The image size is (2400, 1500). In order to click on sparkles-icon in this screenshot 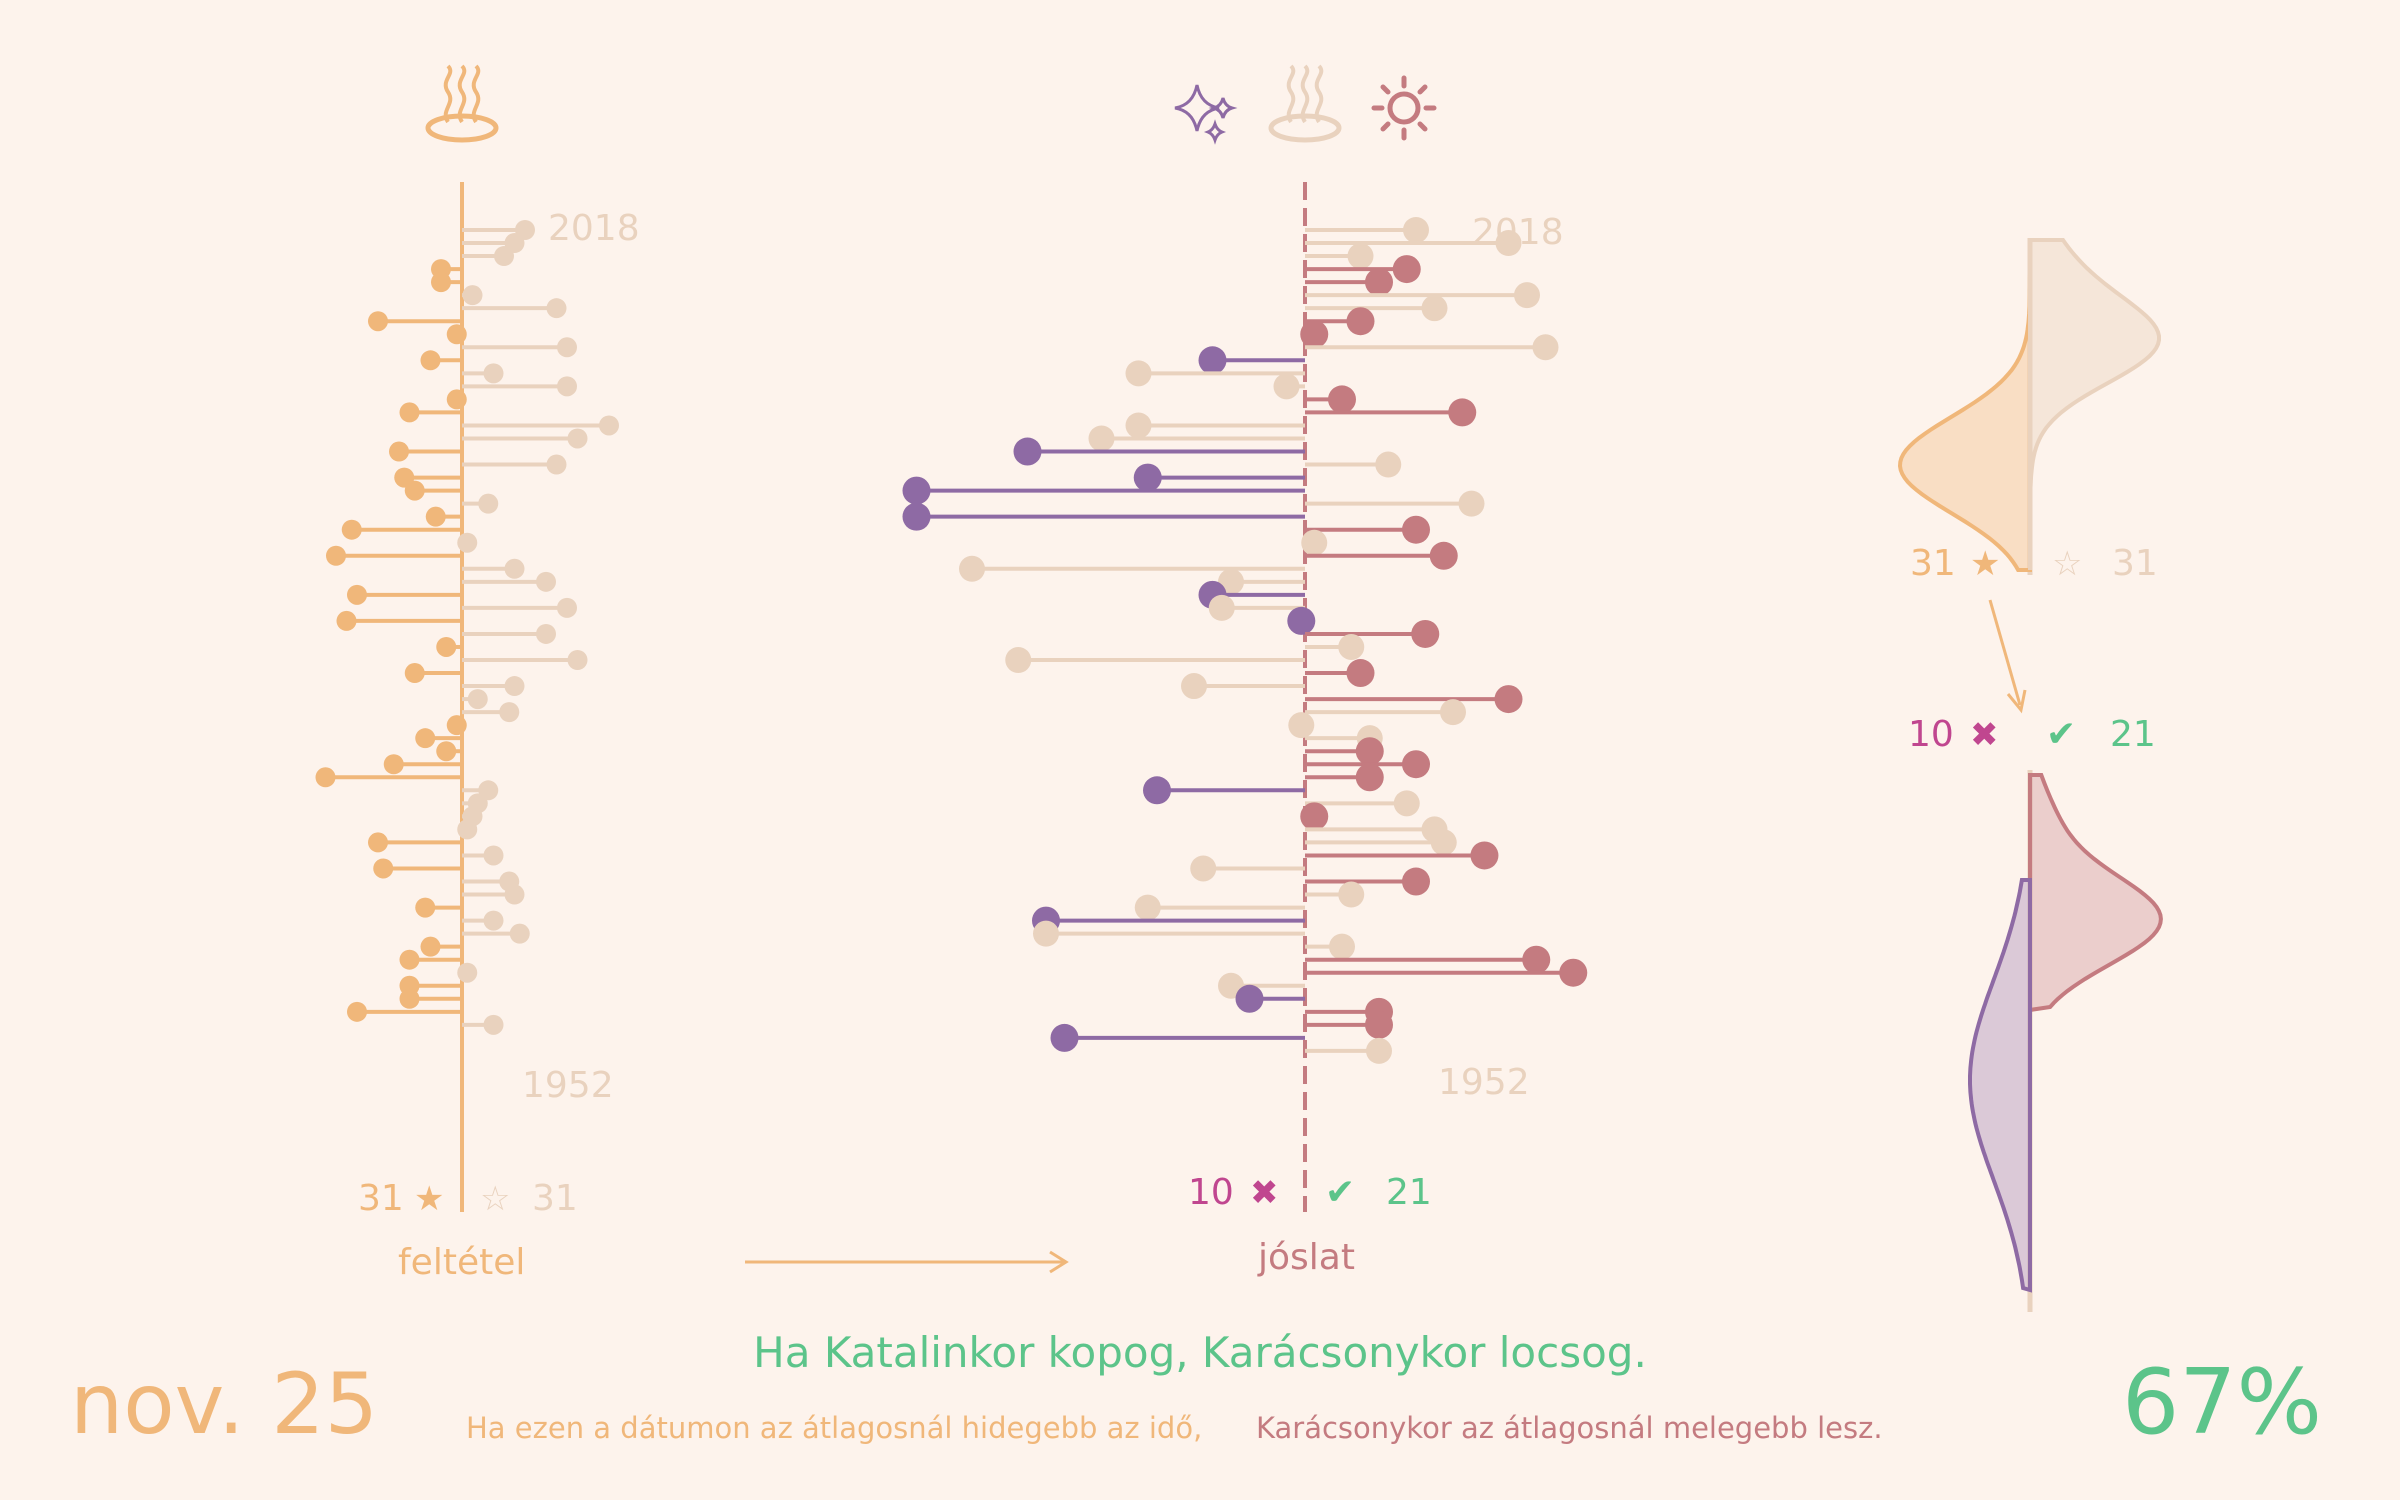, I will do `click(1206, 114)`.